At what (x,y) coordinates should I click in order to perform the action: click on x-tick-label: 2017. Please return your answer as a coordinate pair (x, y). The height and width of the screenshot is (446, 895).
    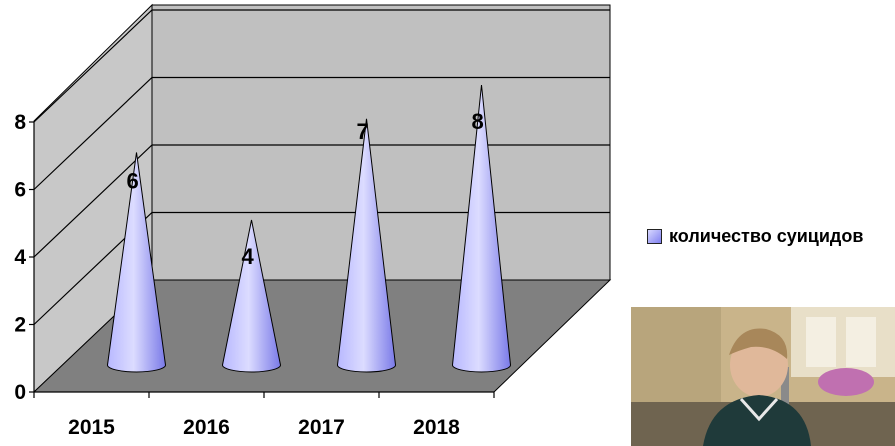
    Looking at the image, I should click on (321, 427).